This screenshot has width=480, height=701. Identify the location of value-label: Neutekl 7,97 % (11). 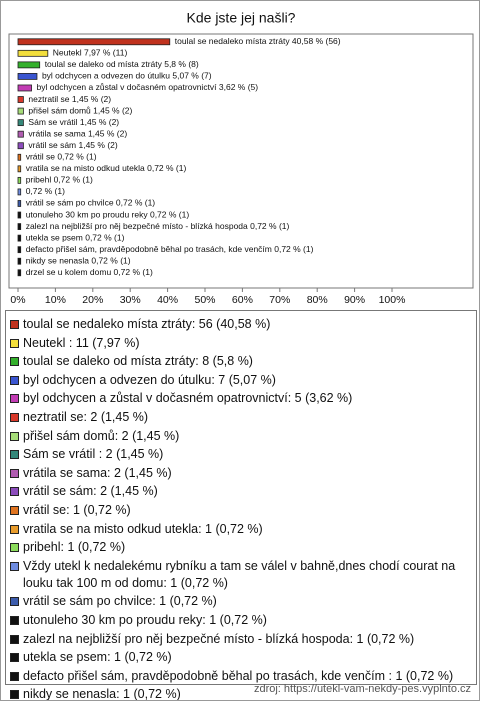
(90, 53).